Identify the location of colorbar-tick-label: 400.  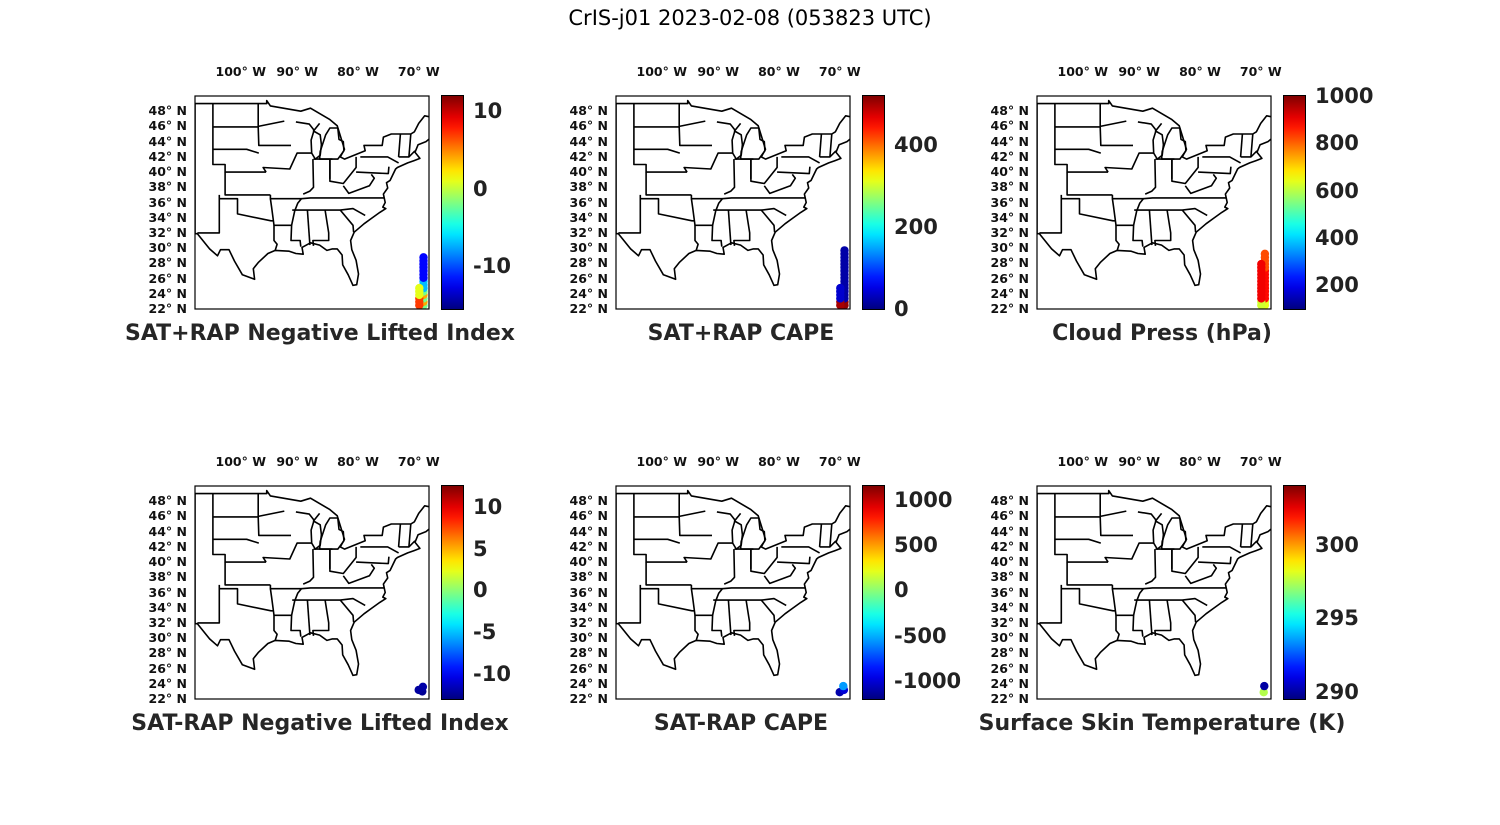
(1337, 238).